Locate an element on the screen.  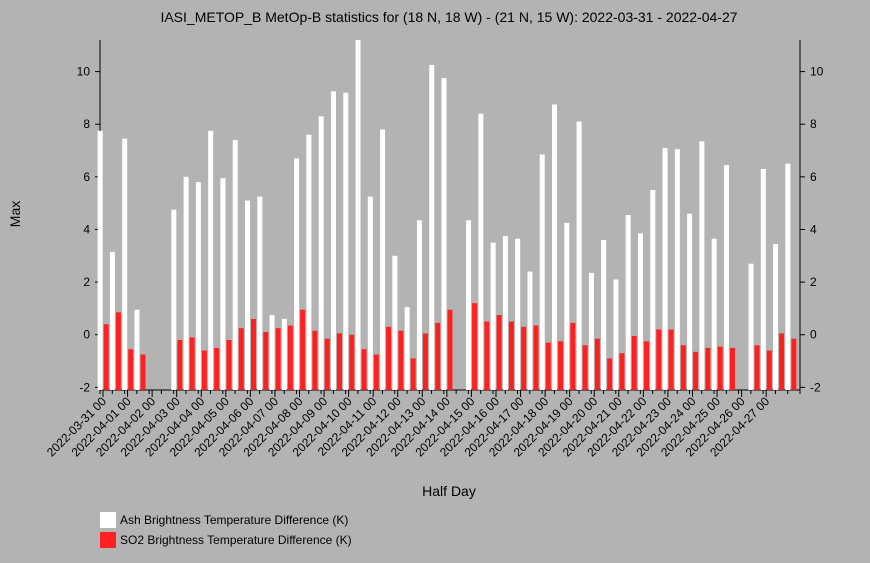
y-tick-label-left: 4 is located at coordinates (86, 229).